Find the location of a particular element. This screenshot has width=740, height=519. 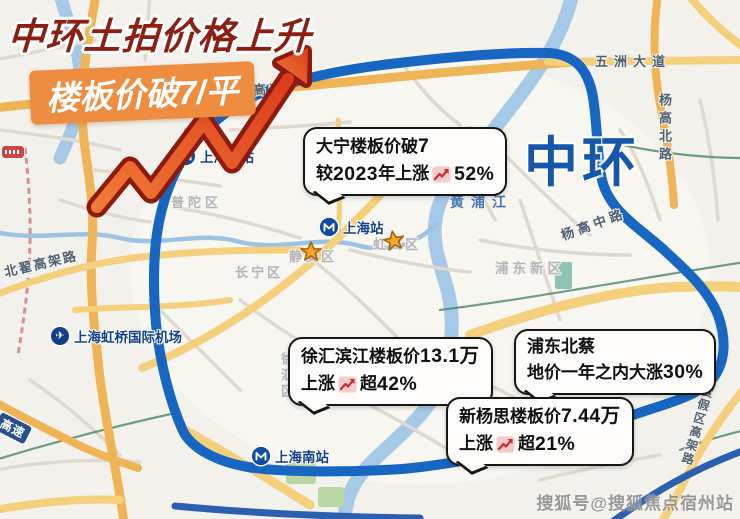

airplane-icon: ✈ is located at coordinates (60, 335).